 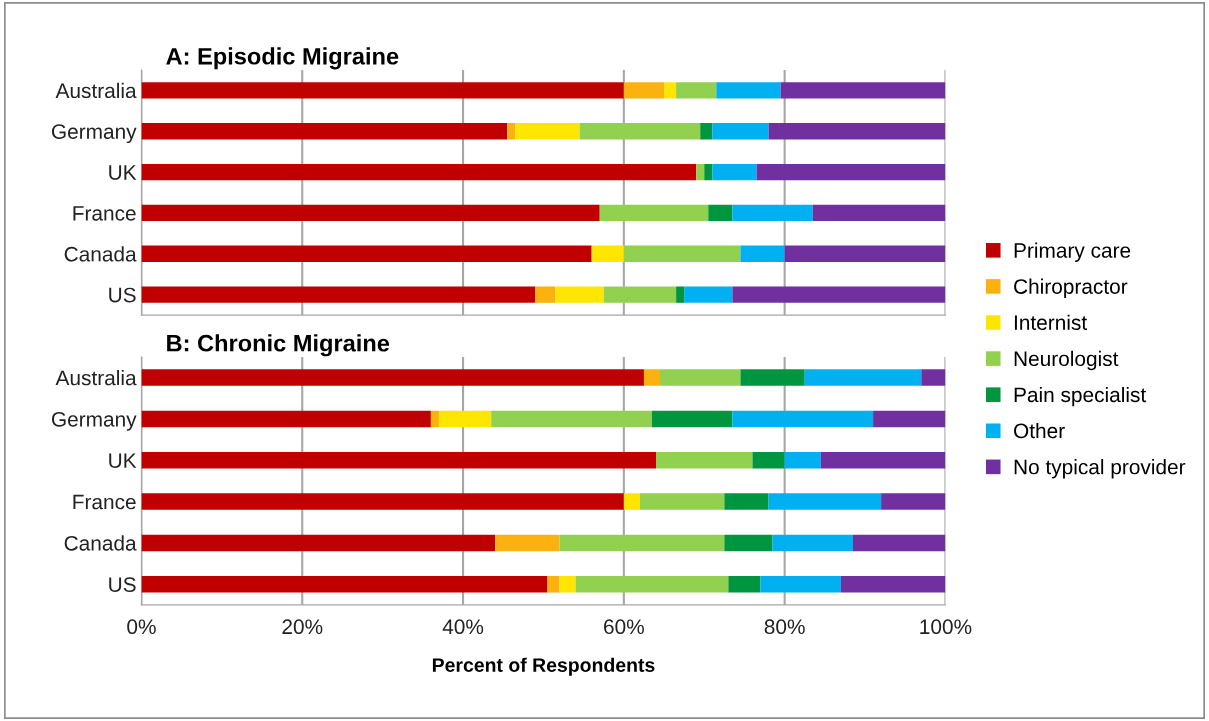 What do you see at coordinates (946, 627) in the screenshot?
I see `x-tick-label: 100%` at bounding box center [946, 627].